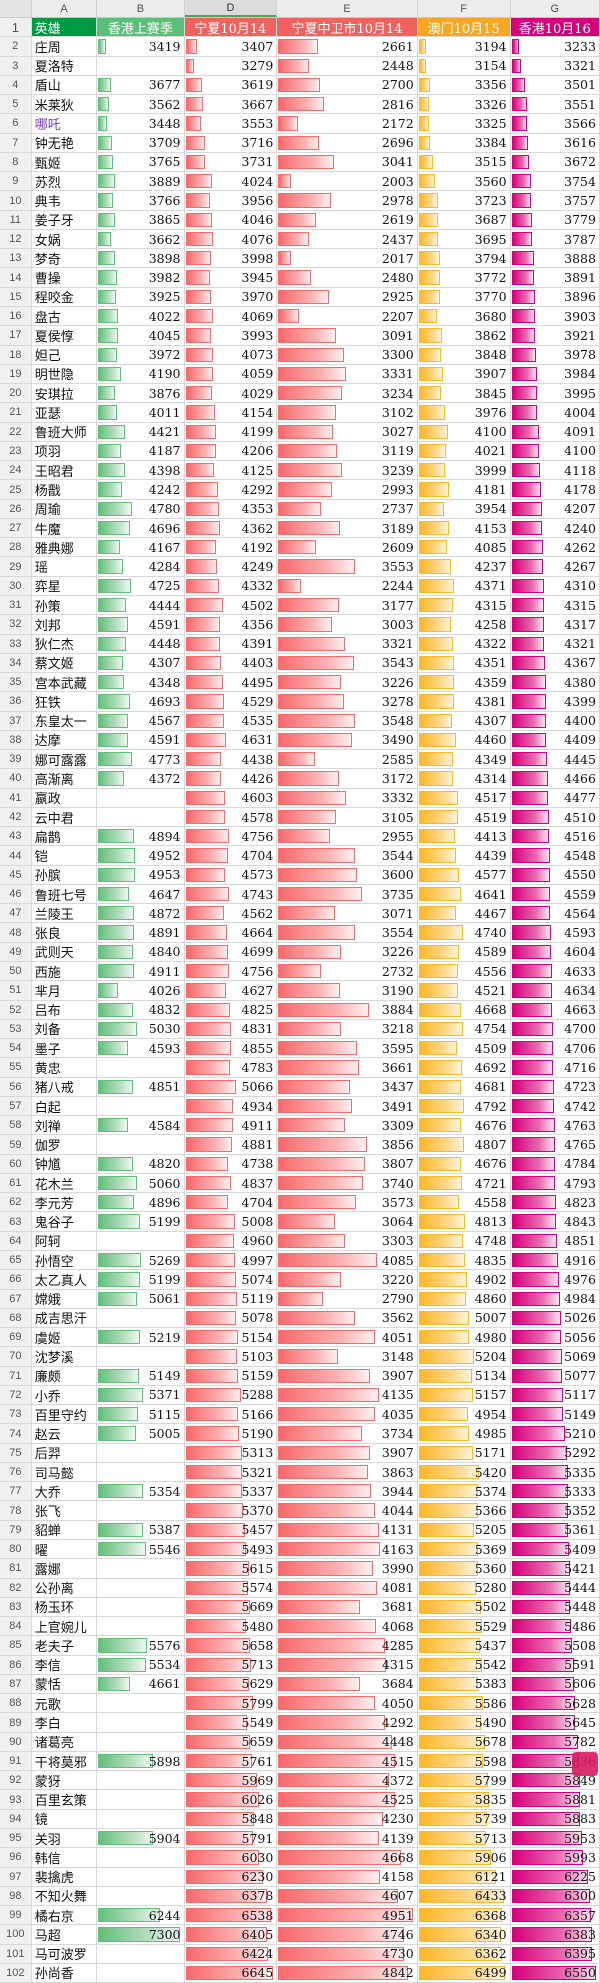 The width and height of the screenshot is (600, 1983). What do you see at coordinates (464, 1761) in the screenshot?
I see `value-cell-f: 5598` at bounding box center [464, 1761].